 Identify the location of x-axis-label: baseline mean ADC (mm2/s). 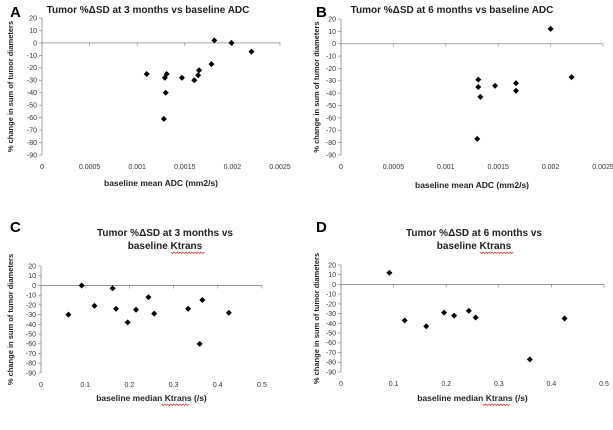
(472, 185).